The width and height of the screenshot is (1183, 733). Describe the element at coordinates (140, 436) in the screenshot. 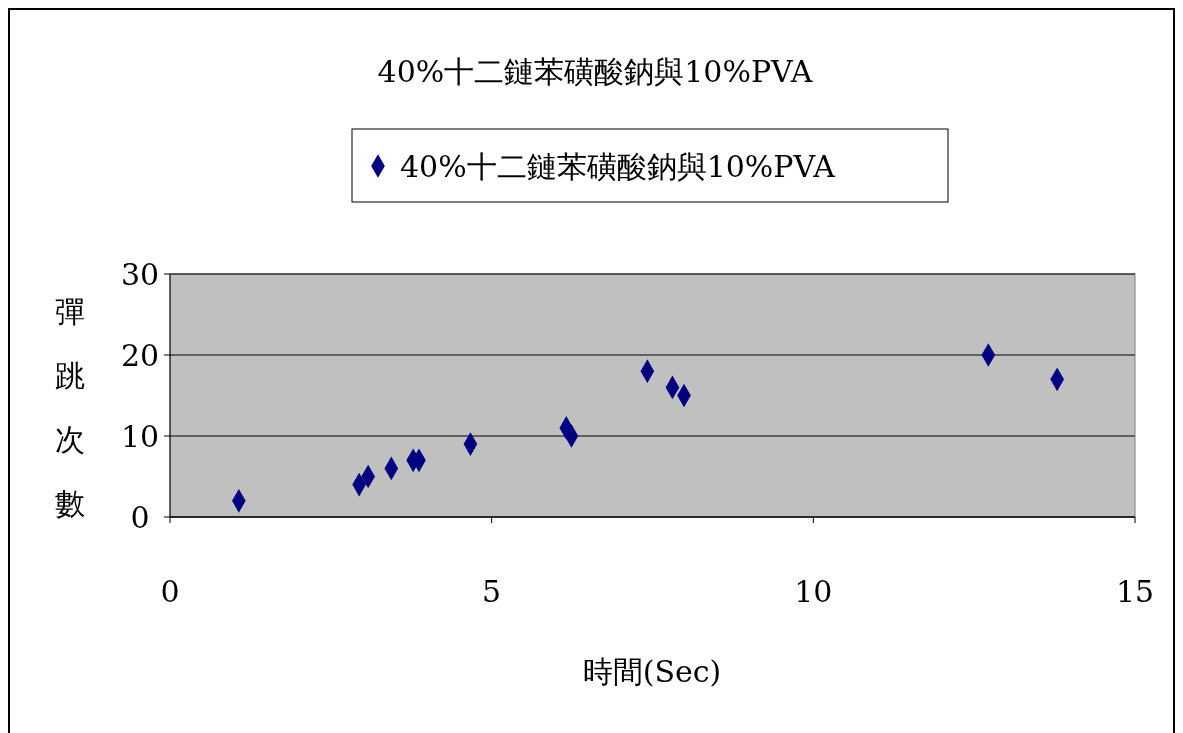

I see `y-tick-label: 10` at that location.